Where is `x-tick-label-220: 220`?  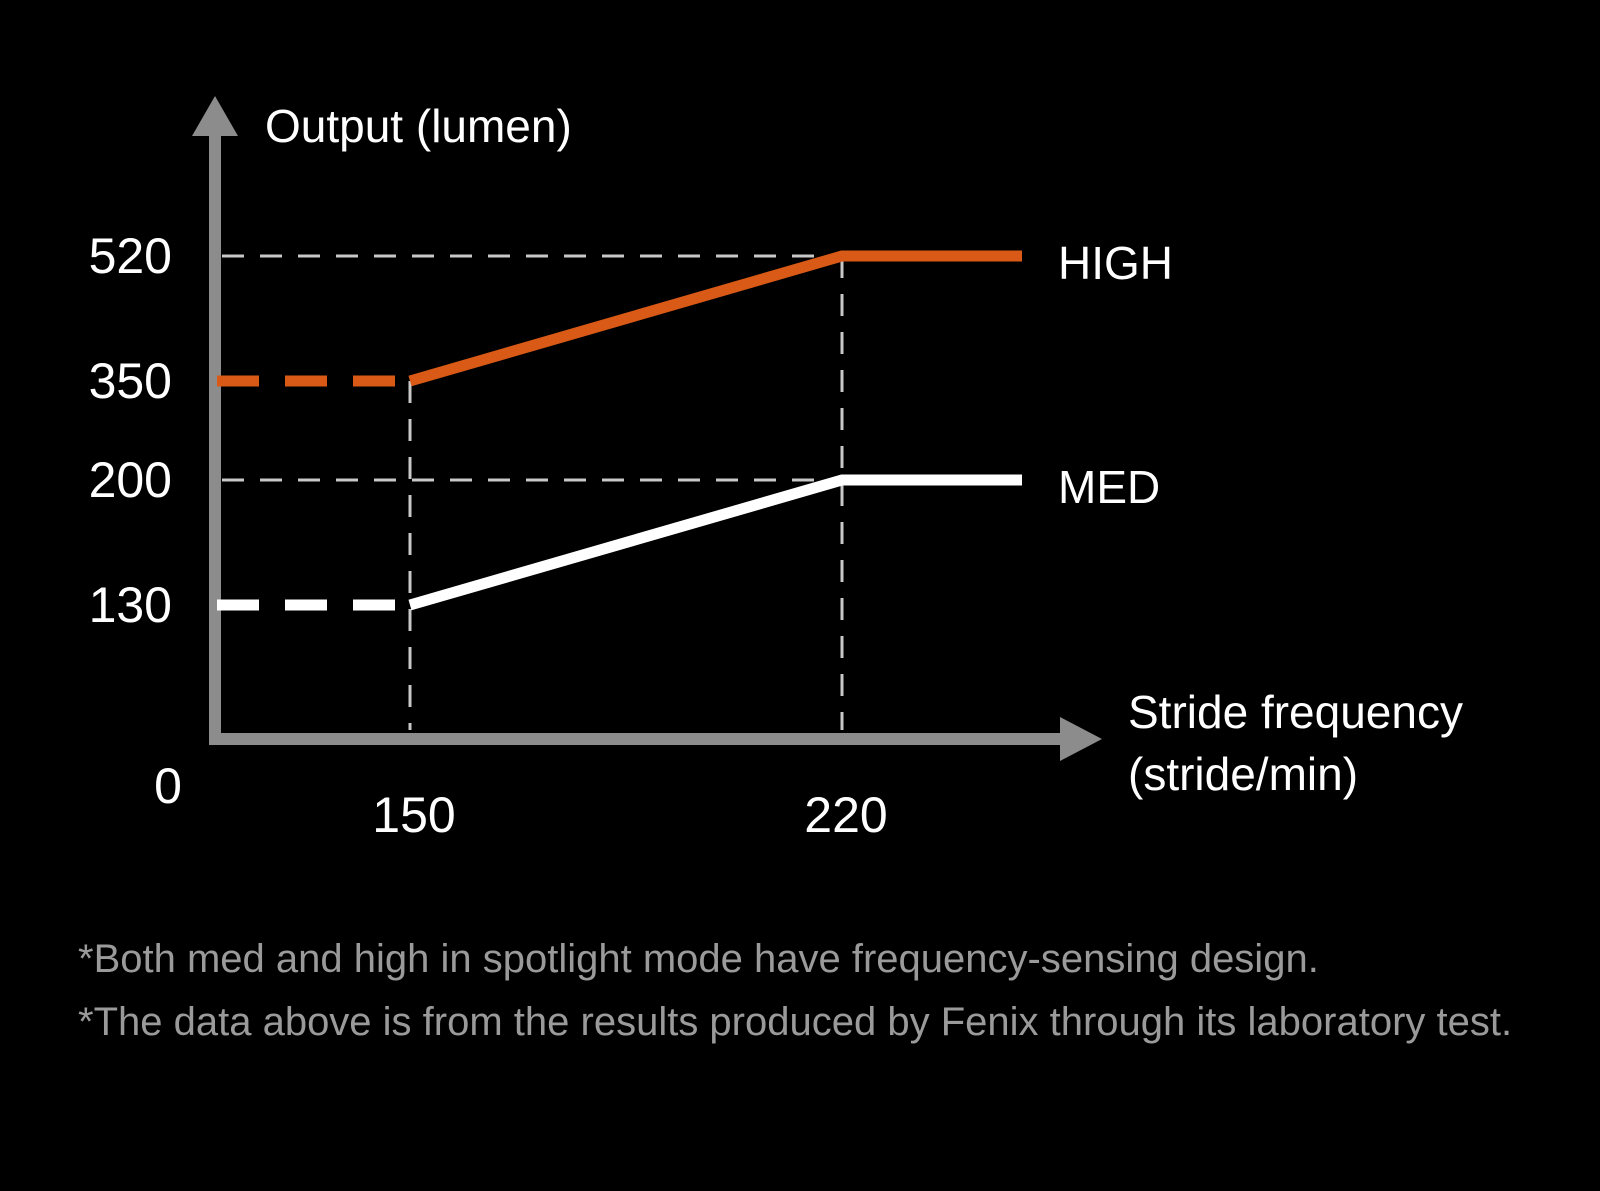 x-tick-label-220: 220 is located at coordinates (845, 815).